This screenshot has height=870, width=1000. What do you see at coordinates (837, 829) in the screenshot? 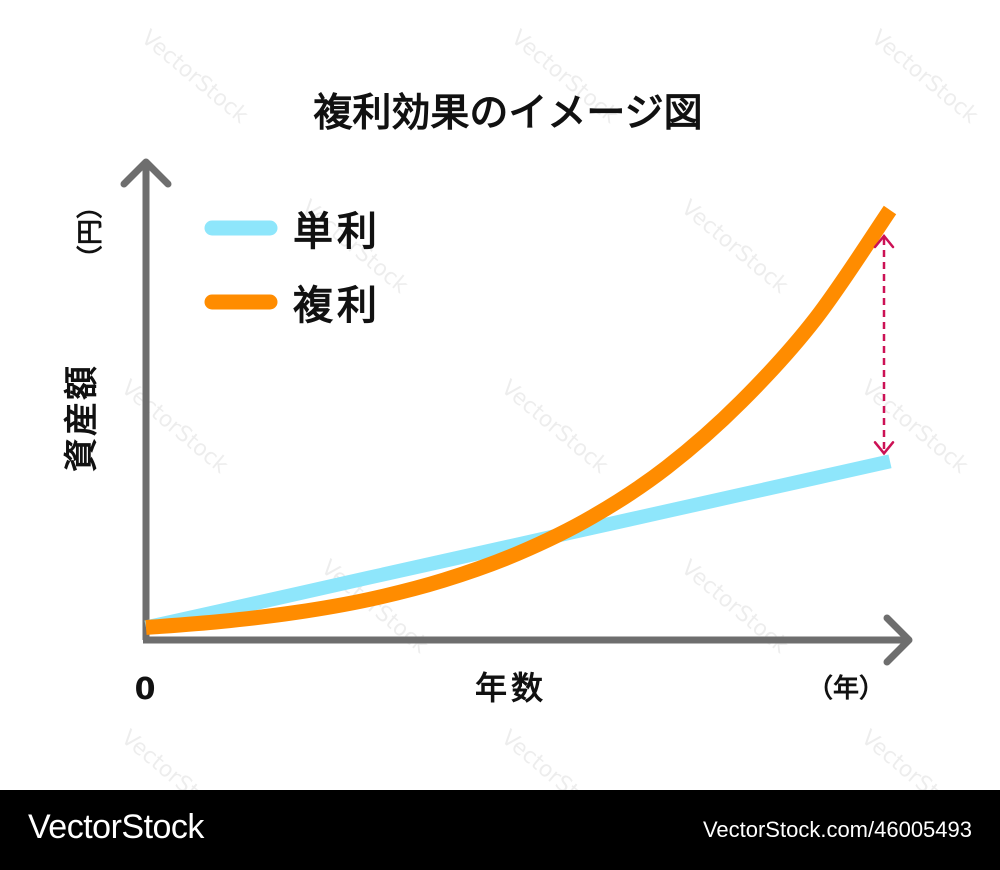
I see `footer-image-id: VectorStock.com/46005493` at bounding box center [837, 829].